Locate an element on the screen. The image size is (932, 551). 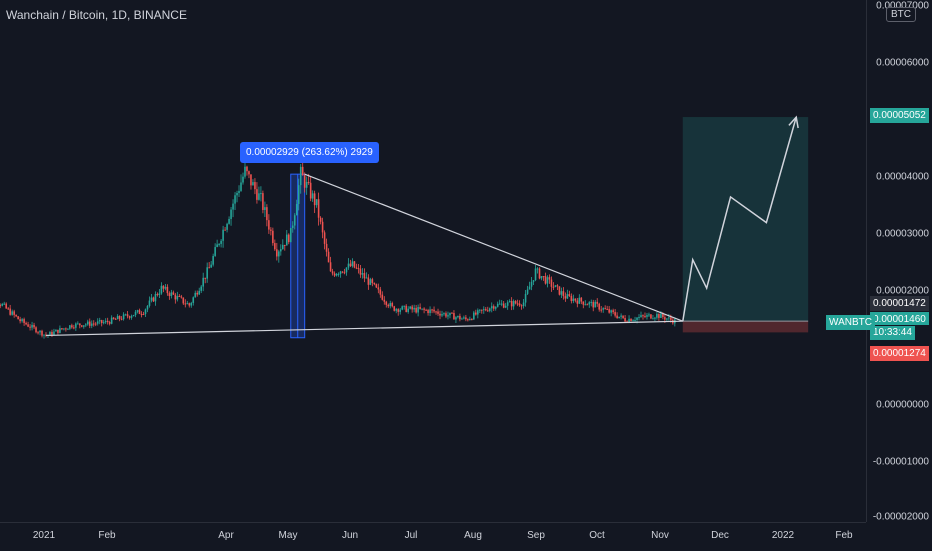
time-tick: Feb is located at coordinates (844, 535).